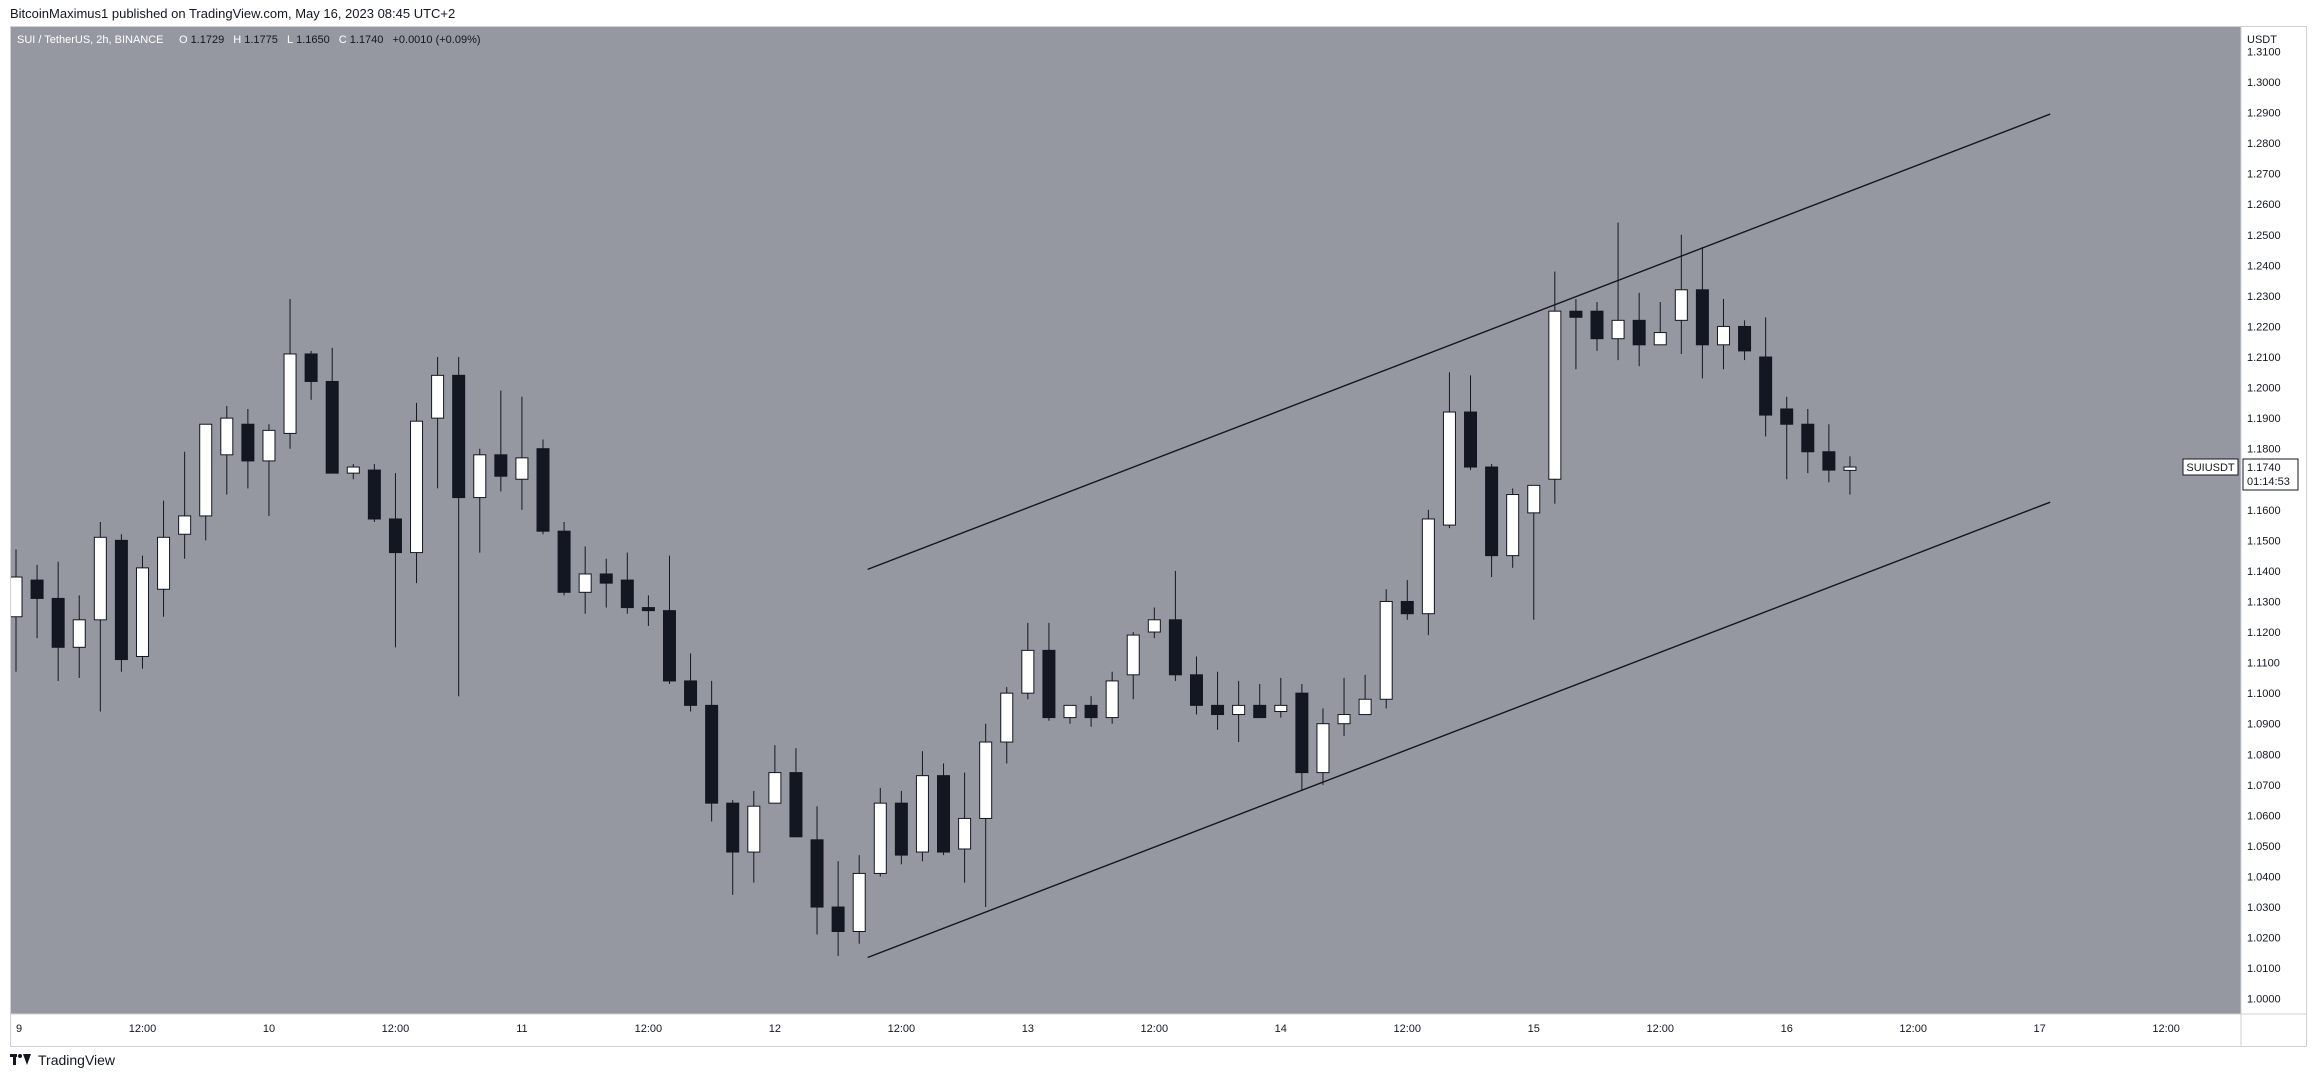  What do you see at coordinates (2264, 175) in the screenshot?
I see `y-tick-label: 1.2700` at bounding box center [2264, 175].